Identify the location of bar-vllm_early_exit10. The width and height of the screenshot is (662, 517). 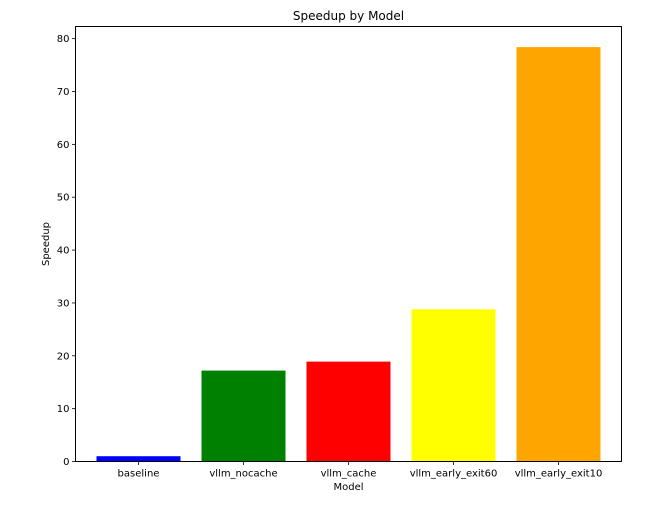
(558, 254).